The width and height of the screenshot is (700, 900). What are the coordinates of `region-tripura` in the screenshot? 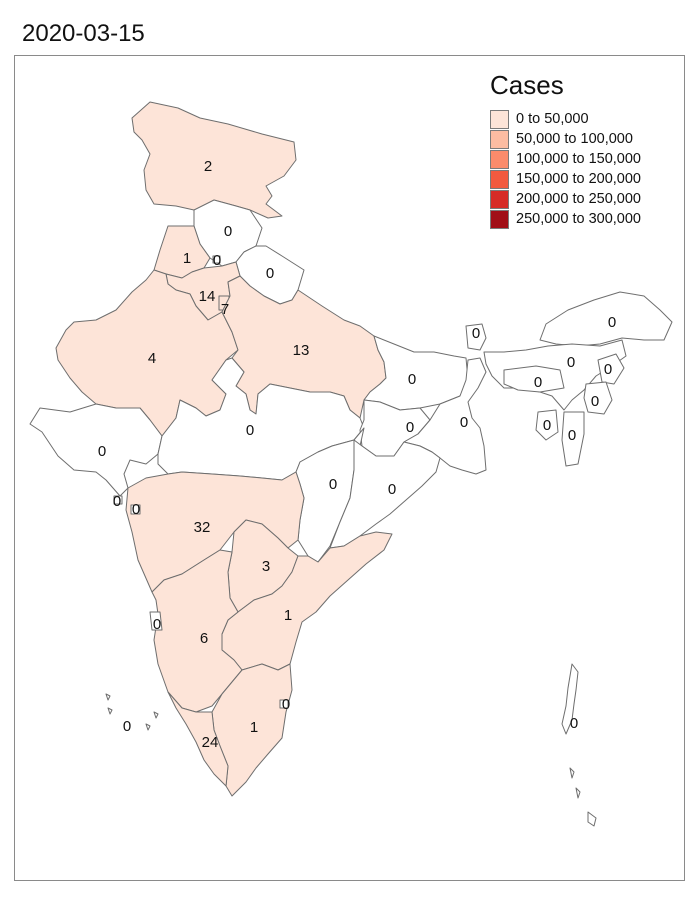 It's located at (547, 425).